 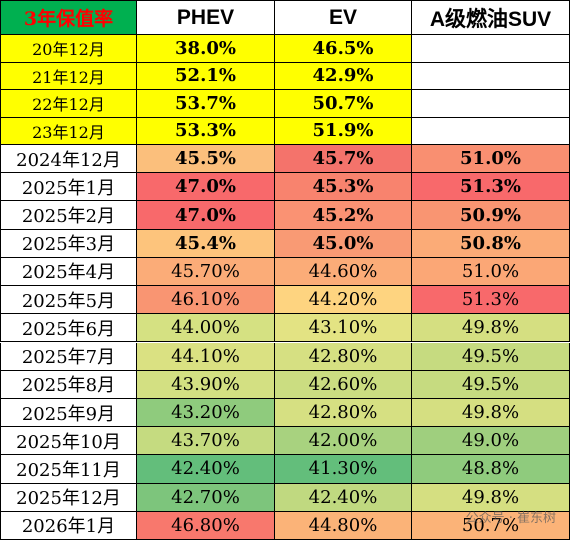 I want to click on row-label: 21年12月, so click(x=68, y=76).